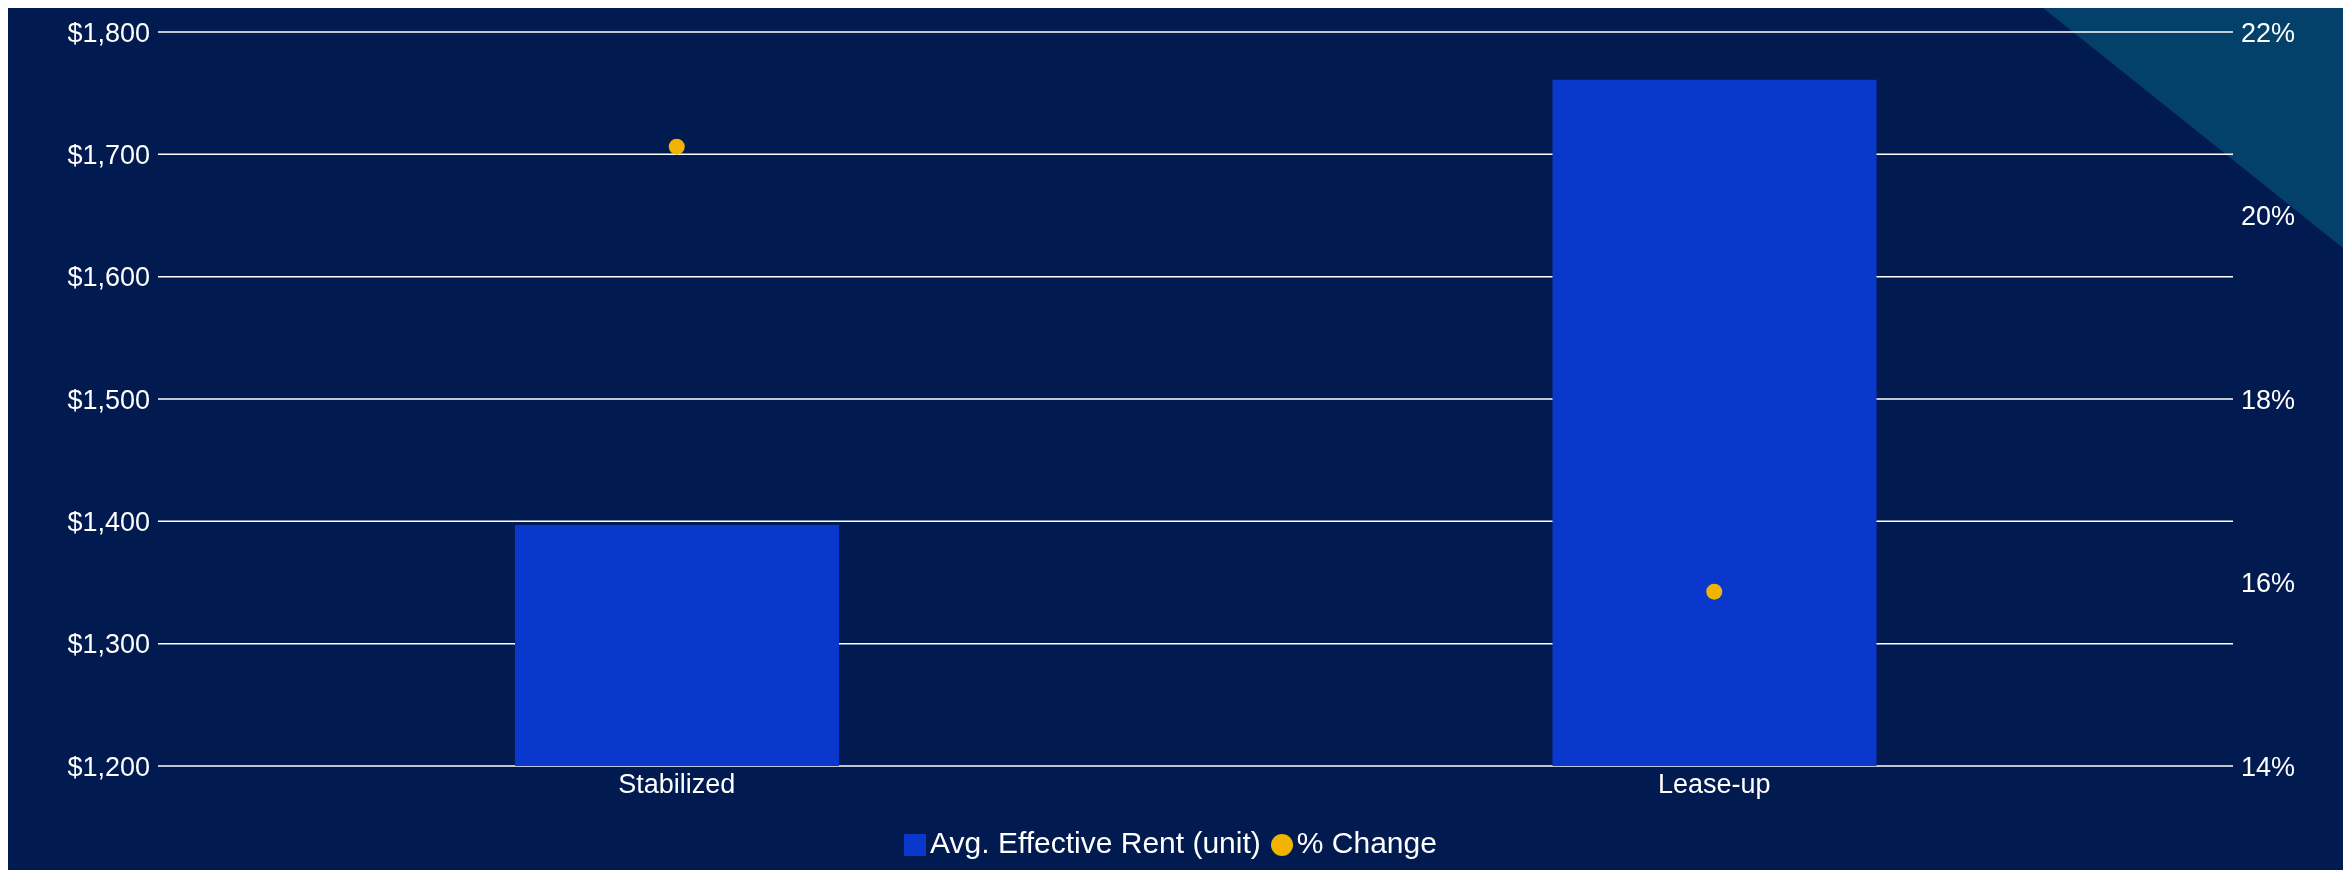 The height and width of the screenshot is (878, 2351). What do you see at coordinates (1714, 784) in the screenshot?
I see `x-tick-label: Lease-up` at bounding box center [1714, 784].